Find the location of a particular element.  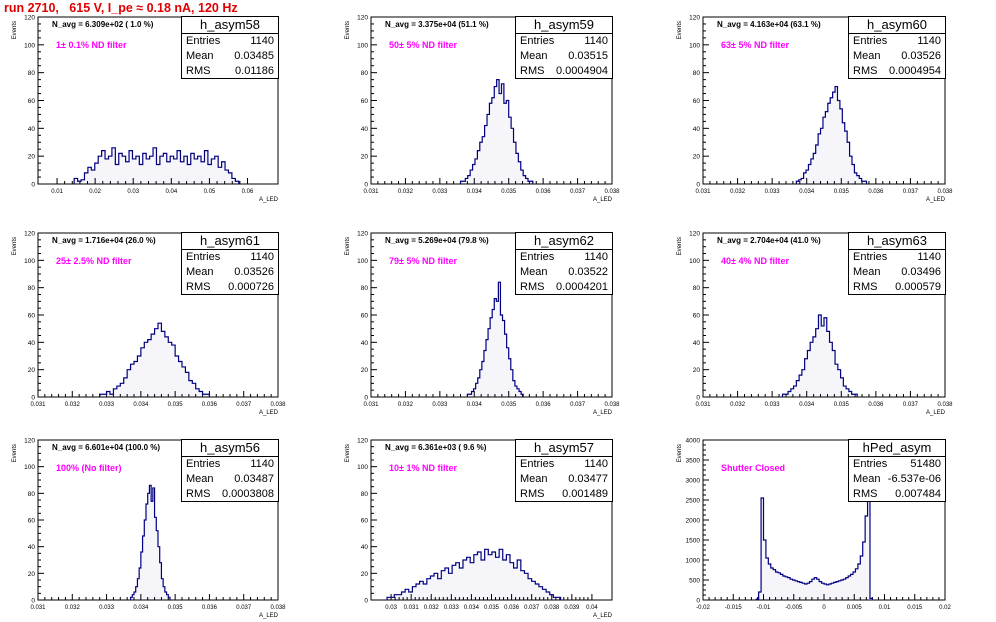

x-tick-label: 0.036 is located at coordinates (544, 405).